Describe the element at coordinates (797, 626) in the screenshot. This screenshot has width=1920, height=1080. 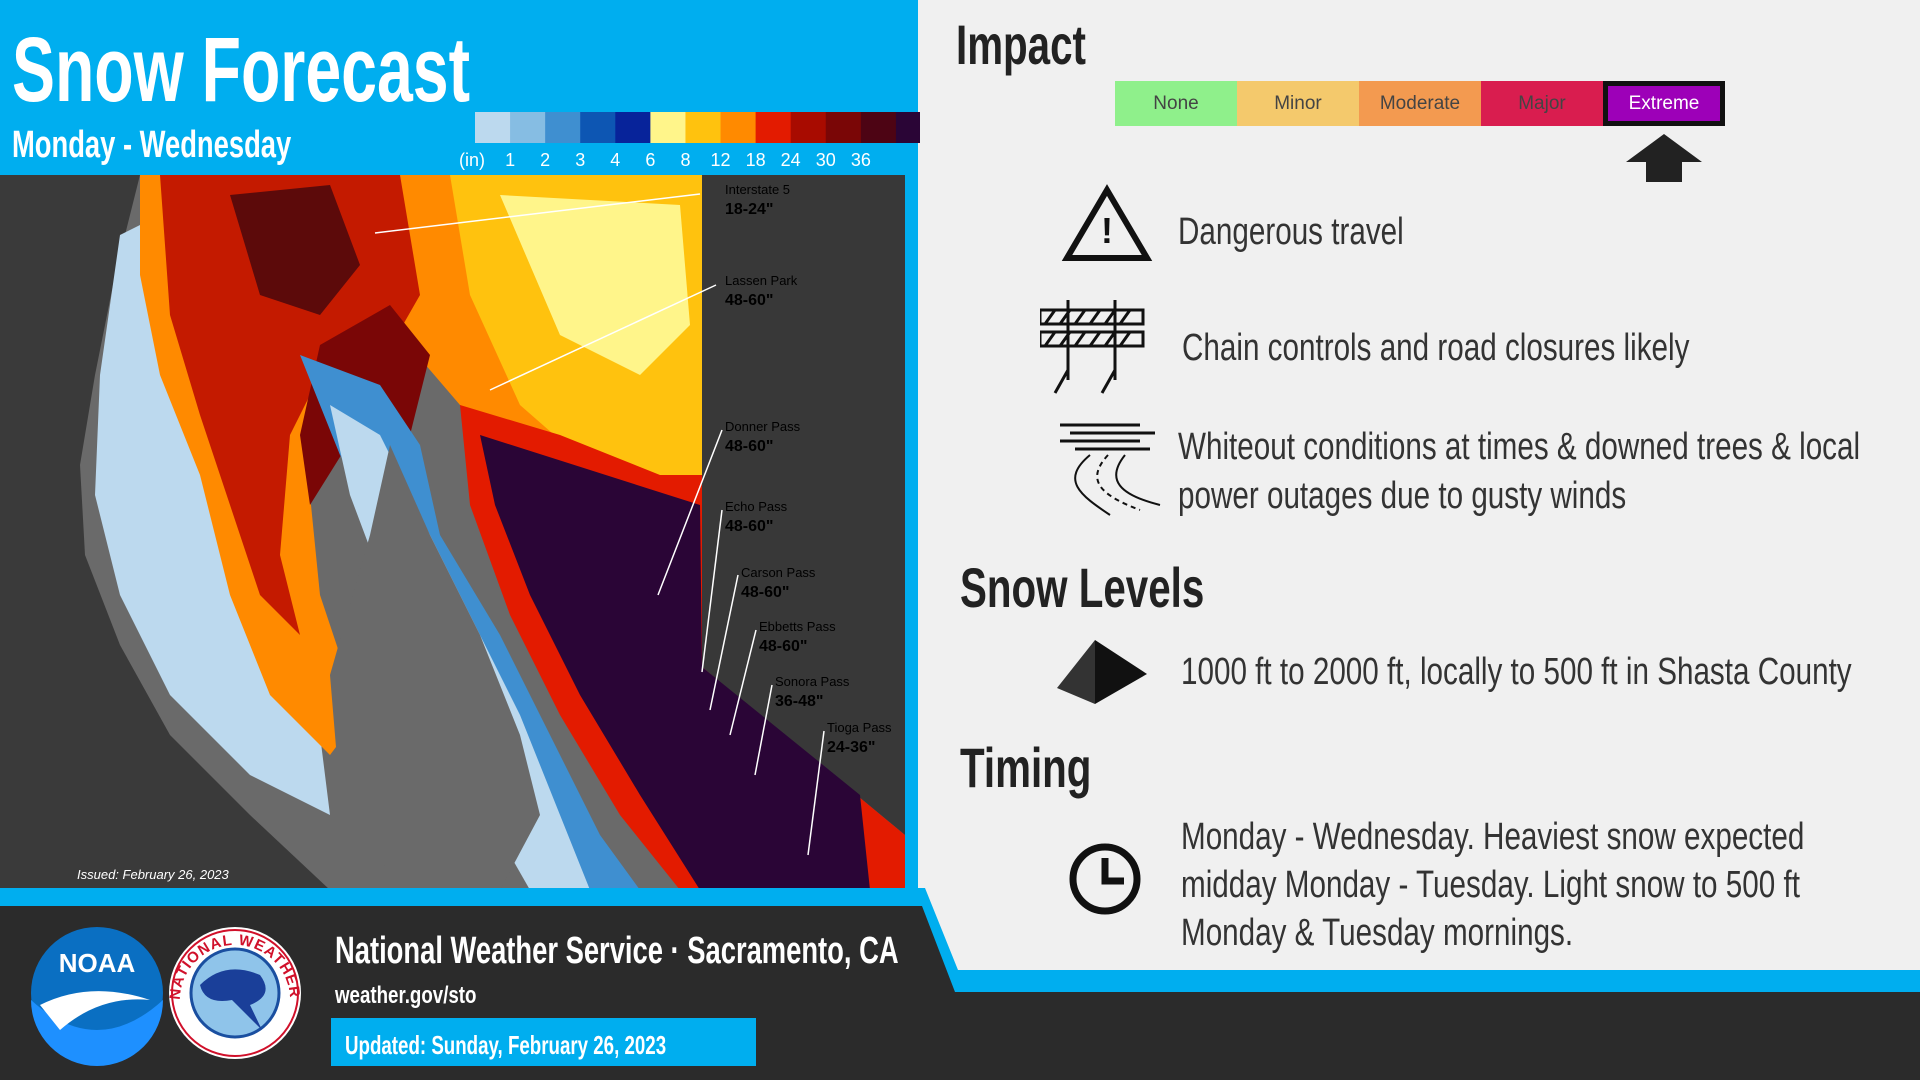
I see `pass-name: Ebbetts Pass` at that location.